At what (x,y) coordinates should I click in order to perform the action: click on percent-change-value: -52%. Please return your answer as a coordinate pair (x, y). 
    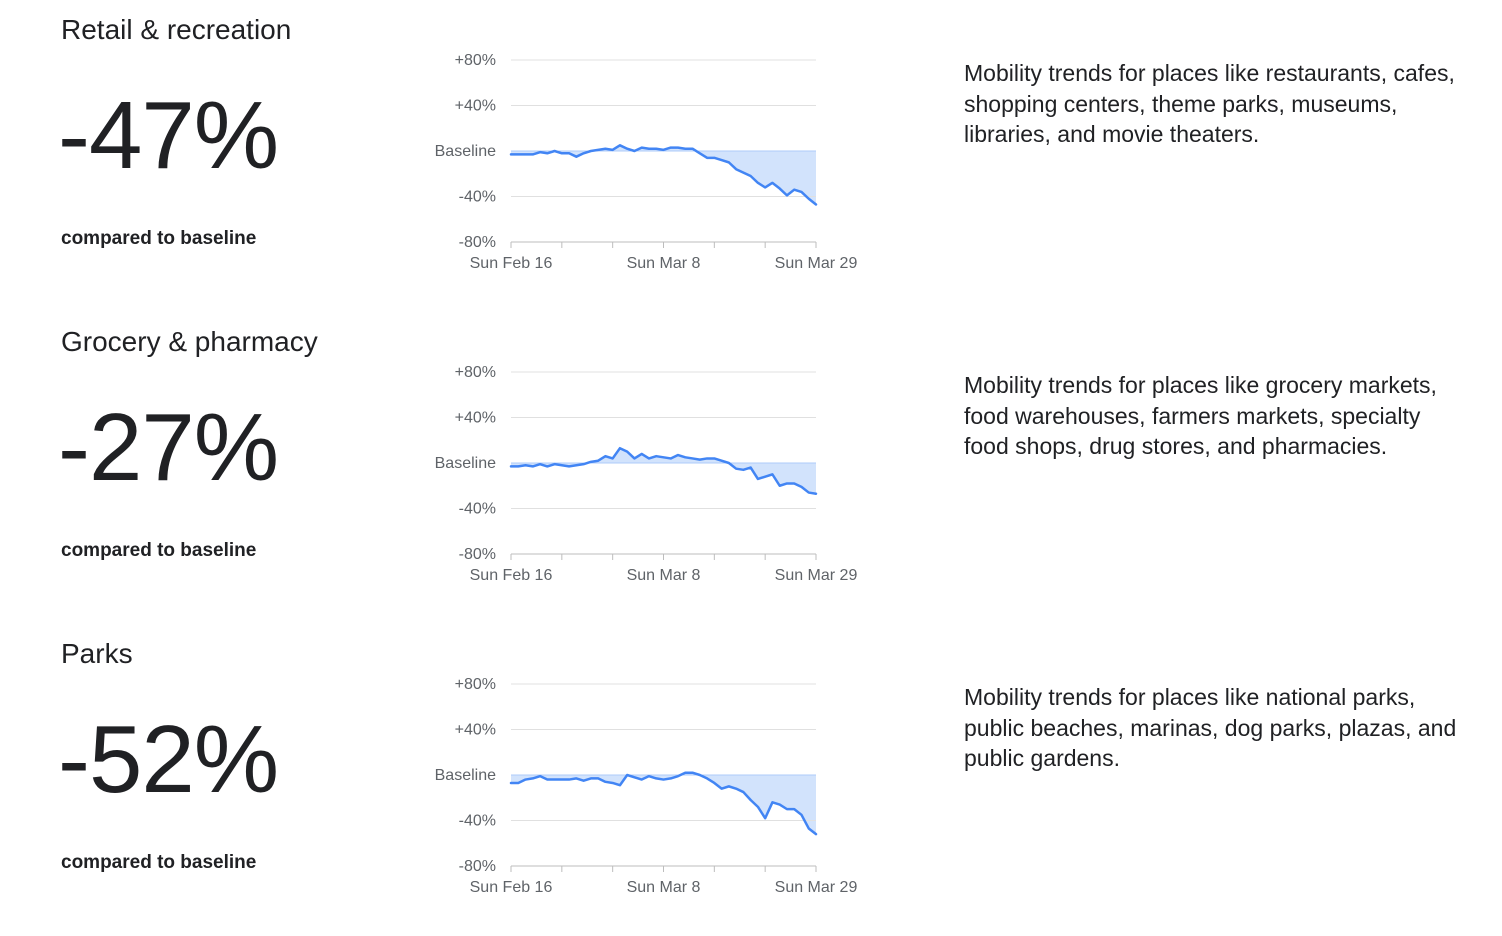
    Looking at the image, I should click on (168, 759).